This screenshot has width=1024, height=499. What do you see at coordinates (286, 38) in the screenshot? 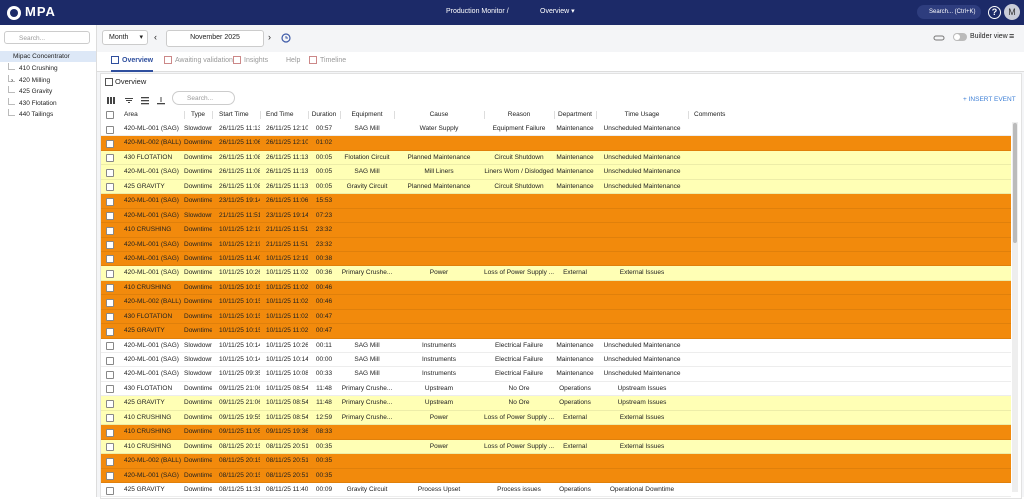
I see `clock-icon` at bounding box center [286, 38].